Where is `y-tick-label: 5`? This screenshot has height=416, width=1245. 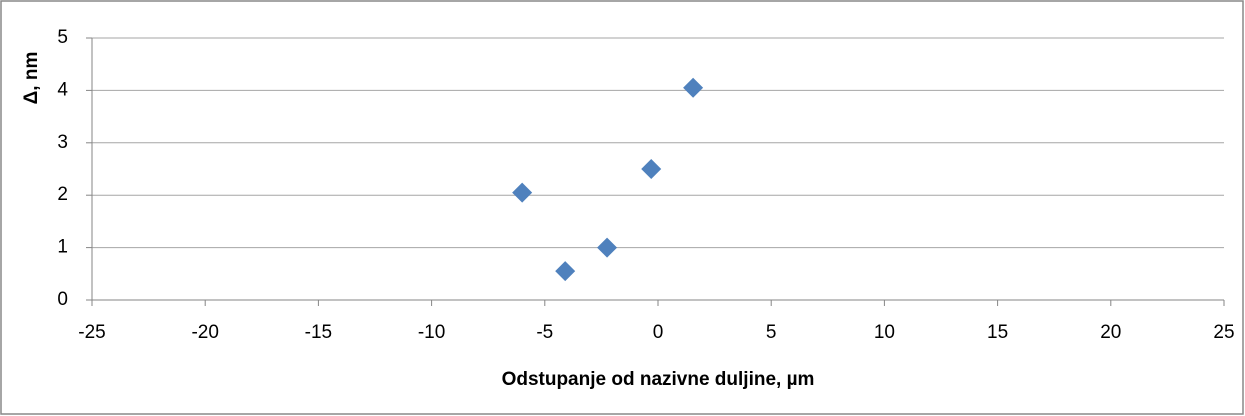
y-tick-label: 5 is located at coordinates (62, 37).